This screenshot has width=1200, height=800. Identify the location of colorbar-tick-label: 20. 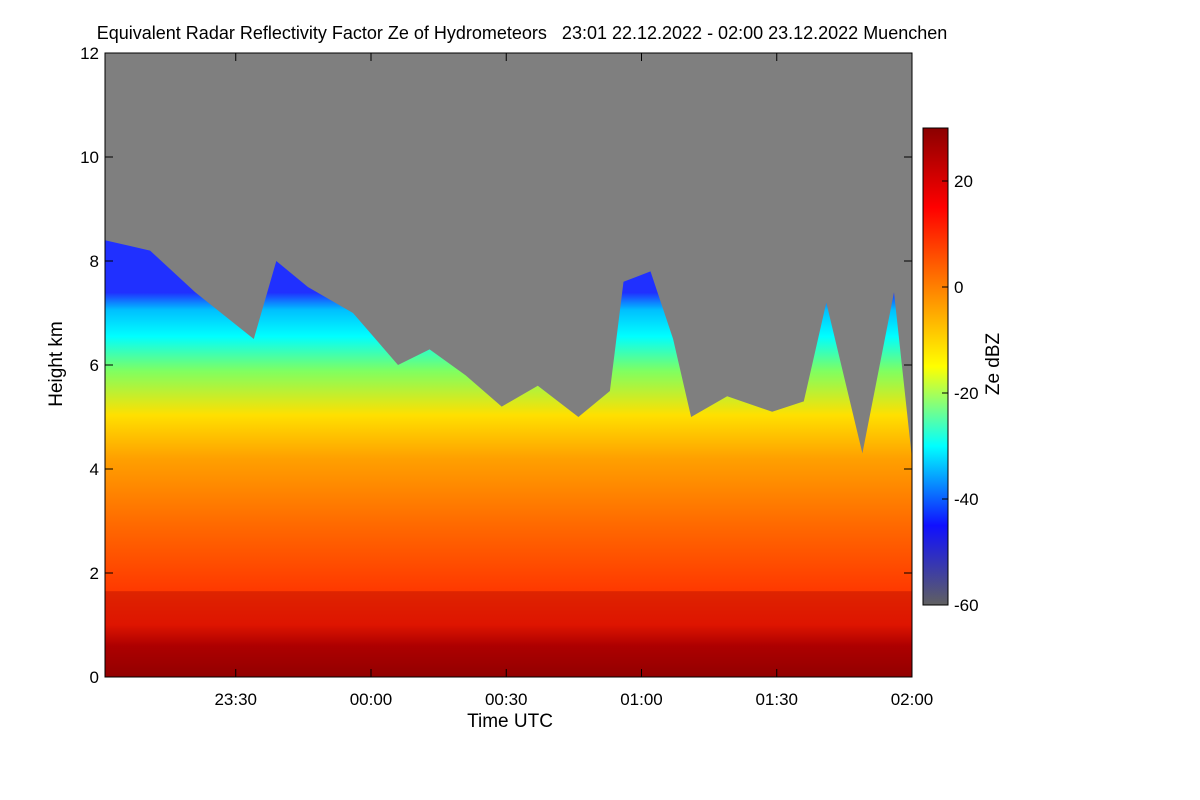
(963, 181).